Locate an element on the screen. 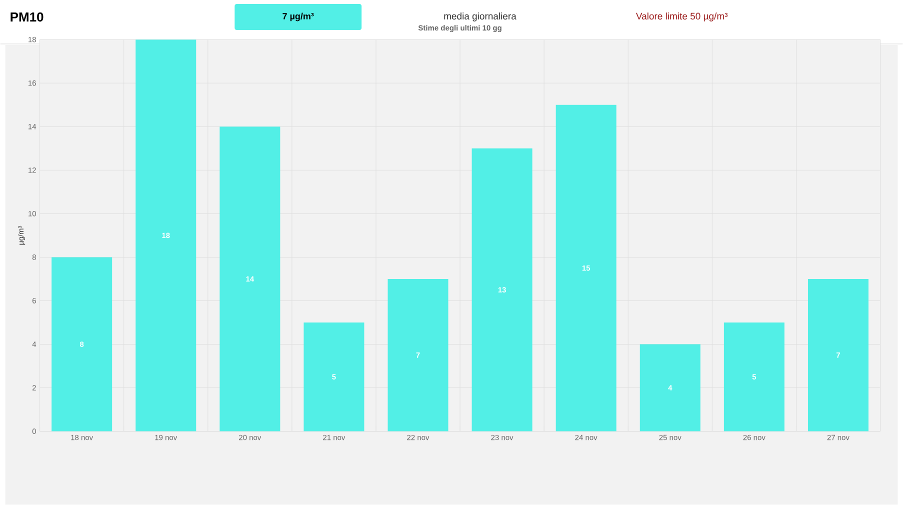 The width and height of the screenshot is (903, 510). text: media giornaliera is located at coordinates (480, 17).